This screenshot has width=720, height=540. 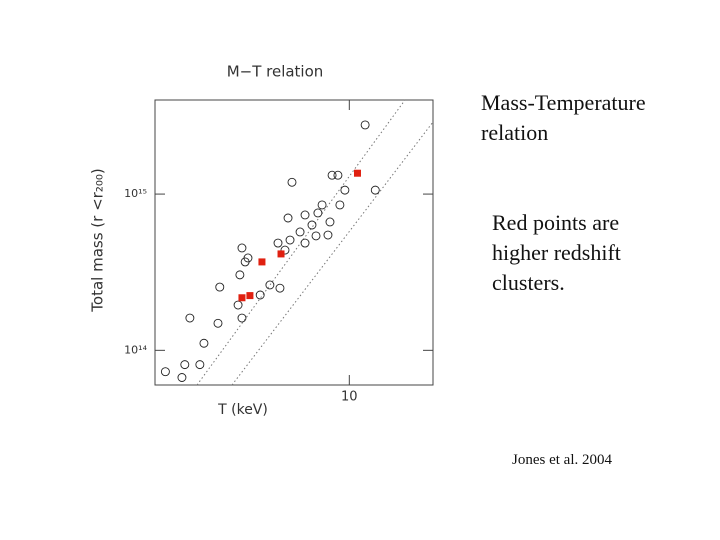 I want to click on credit: Jones et al. 2004, so click(x=562, y=460).